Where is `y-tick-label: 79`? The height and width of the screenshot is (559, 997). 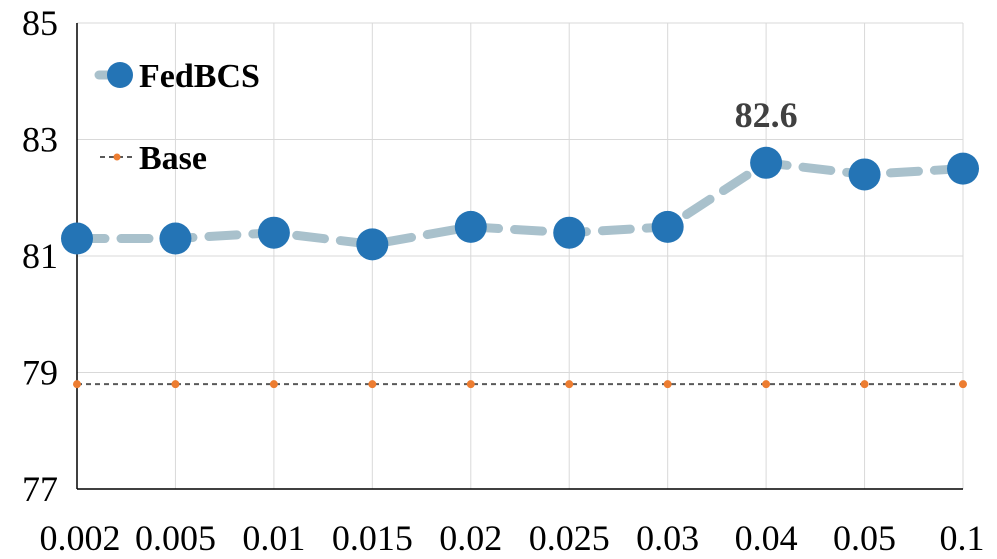
y-tick-label: 79 is located at coordinates (40, 373).